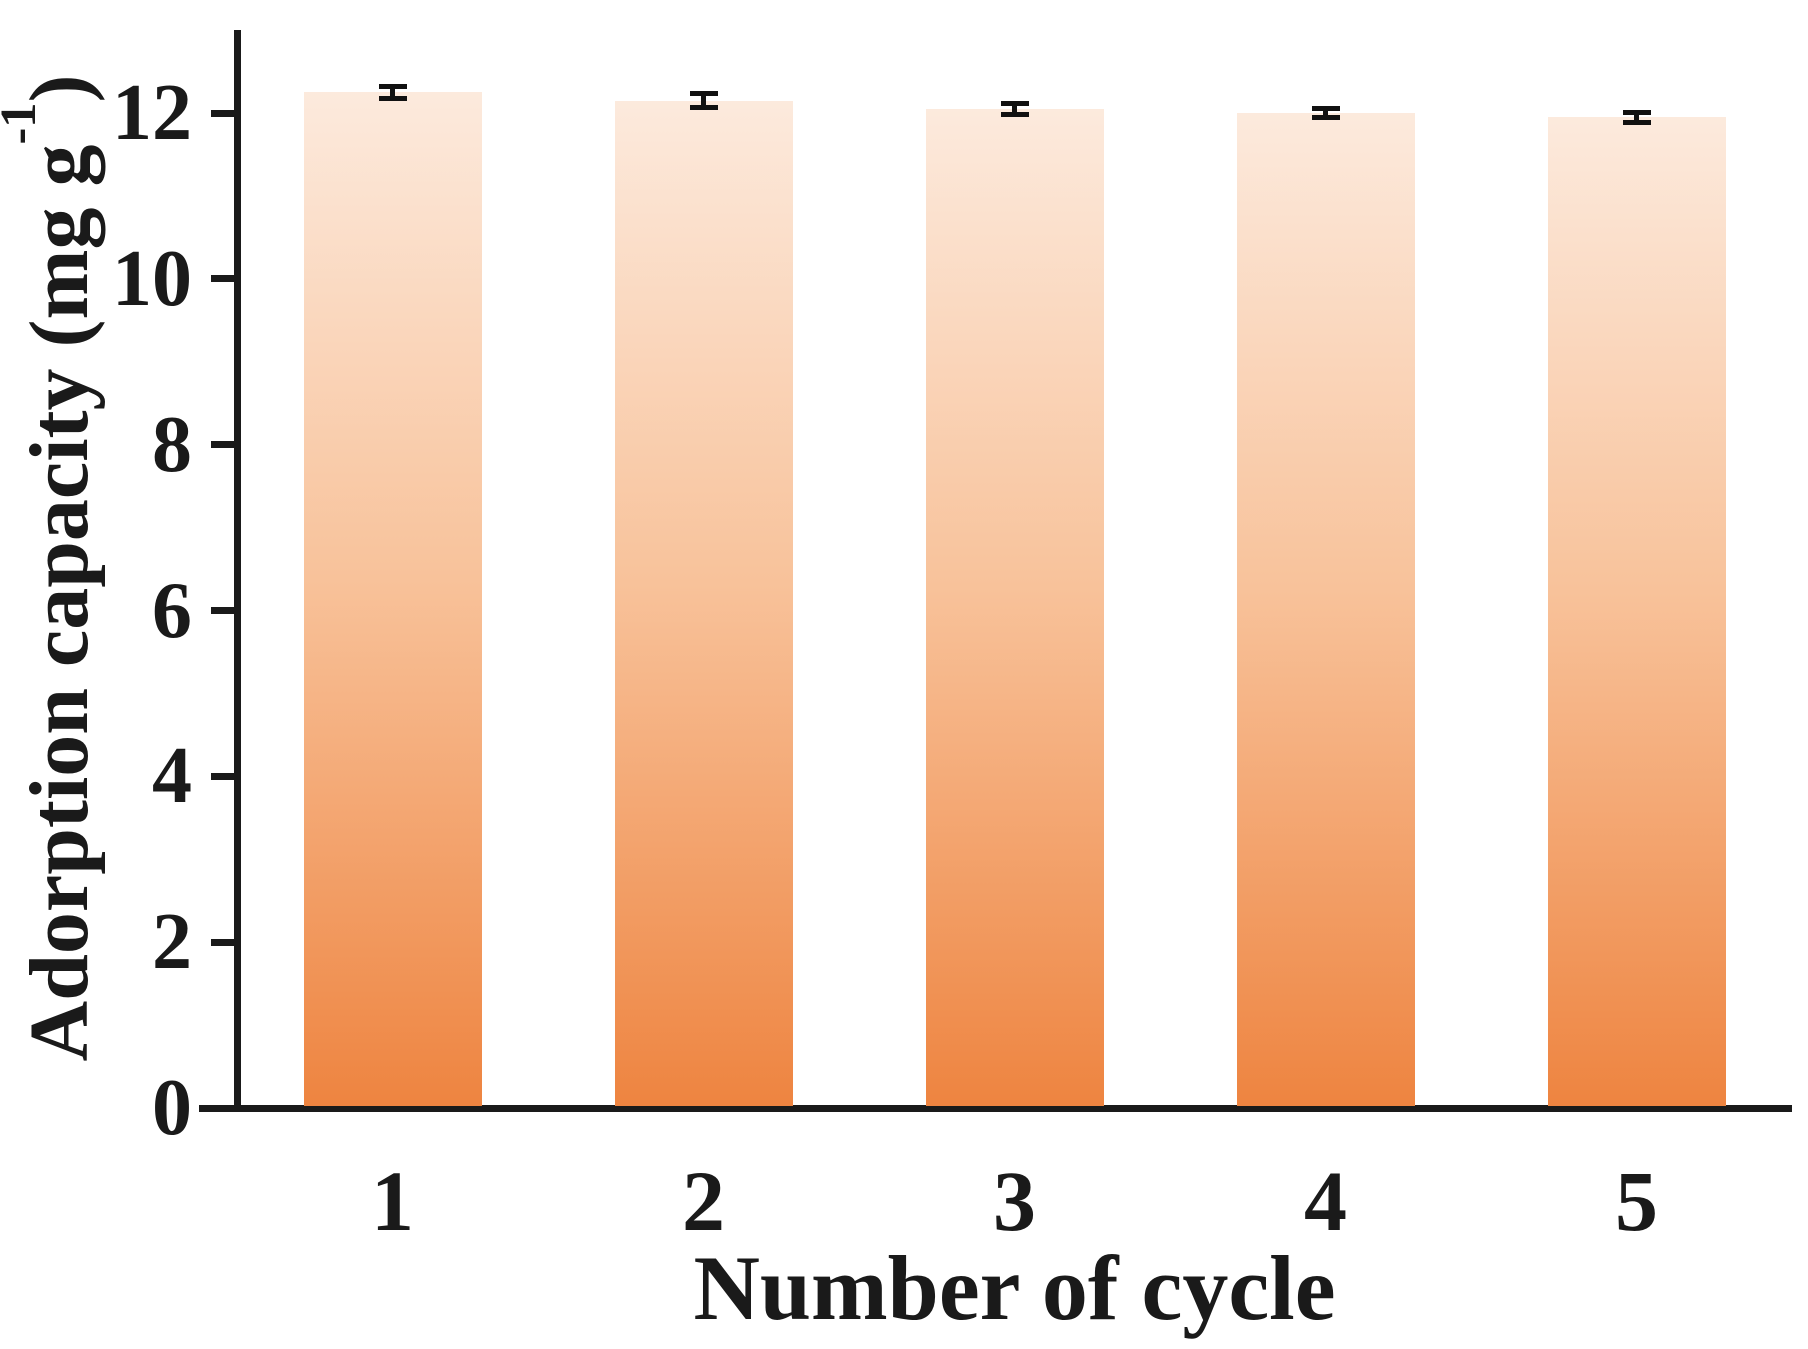 This screenshot has width=1808, height=1349. What do you see at coordinates (995, 1108) in the screenshot?
I see `x-axis-line` at bounding box center [995, 1108].